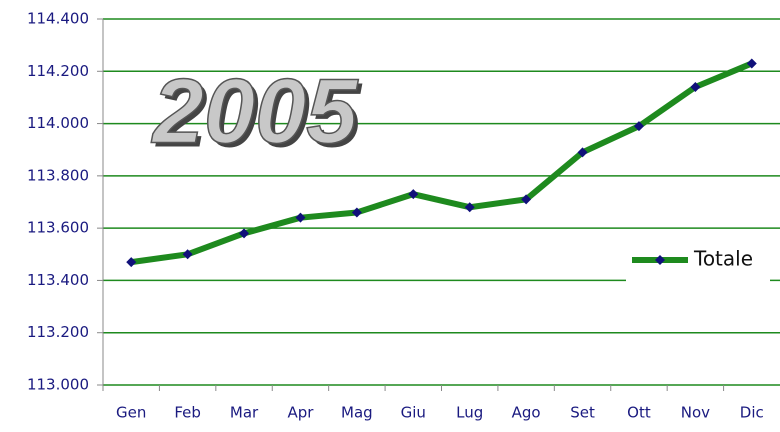 This screenshot has height=432, width=780. Describe the element at coordinates (660, 260) in the screenshot. I see `legend-marker` at that location.